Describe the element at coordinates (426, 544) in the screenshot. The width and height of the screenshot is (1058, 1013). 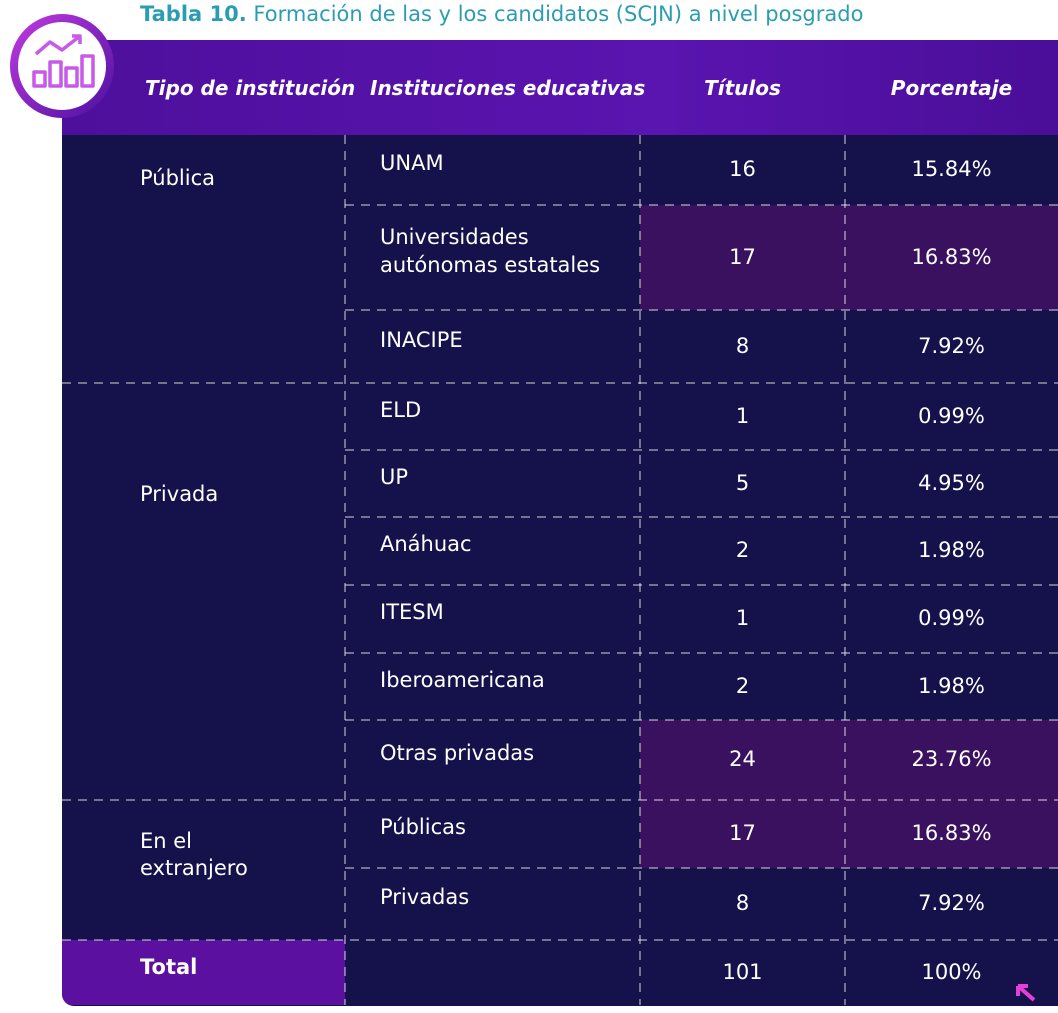
I see `institution-cell: Anáhuac` at that location.